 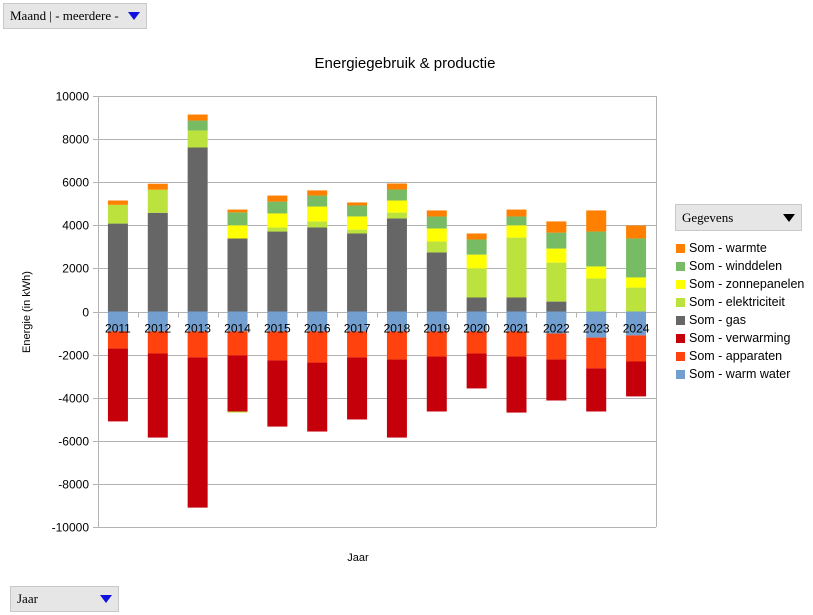 I want to click on bar-segment-warmte-2019, so click(x=436, y=213).